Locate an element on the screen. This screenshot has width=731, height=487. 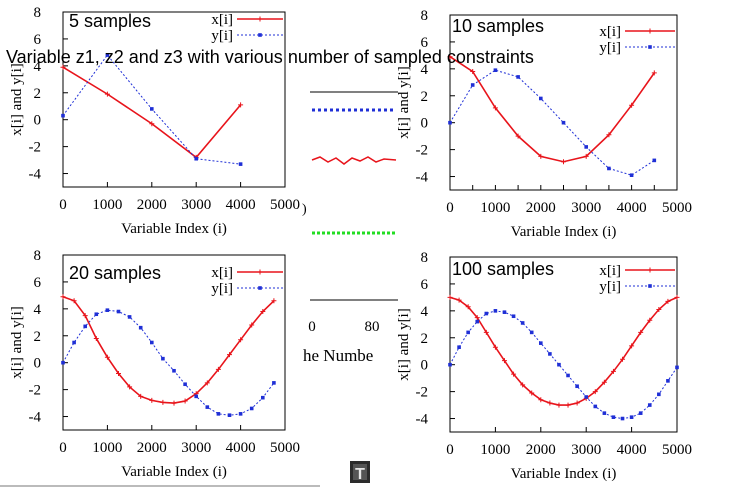
y-tick-label: 8 is located at coordinates (38, 256).